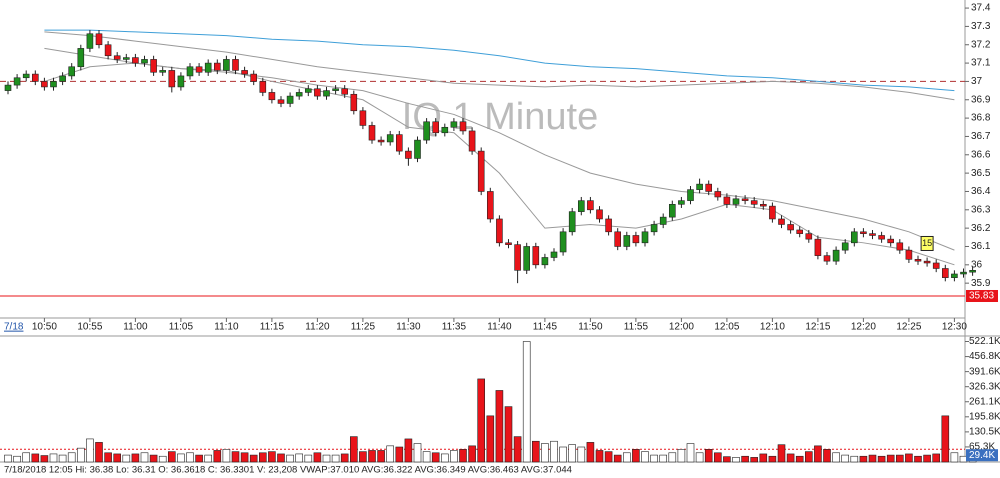 The width and height of the screenshot is (1000, 478). Describe the element at coordinates (982, 447) in the screenshot. I see `volume-tick-label: 65.3K` at that location.